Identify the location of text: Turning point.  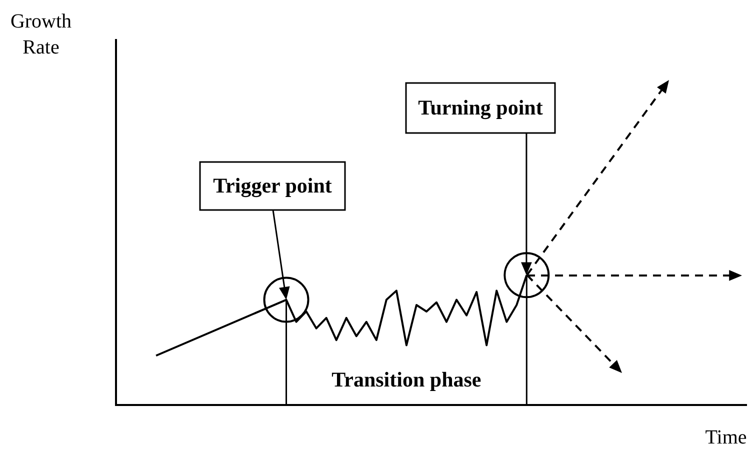
(480, 107).